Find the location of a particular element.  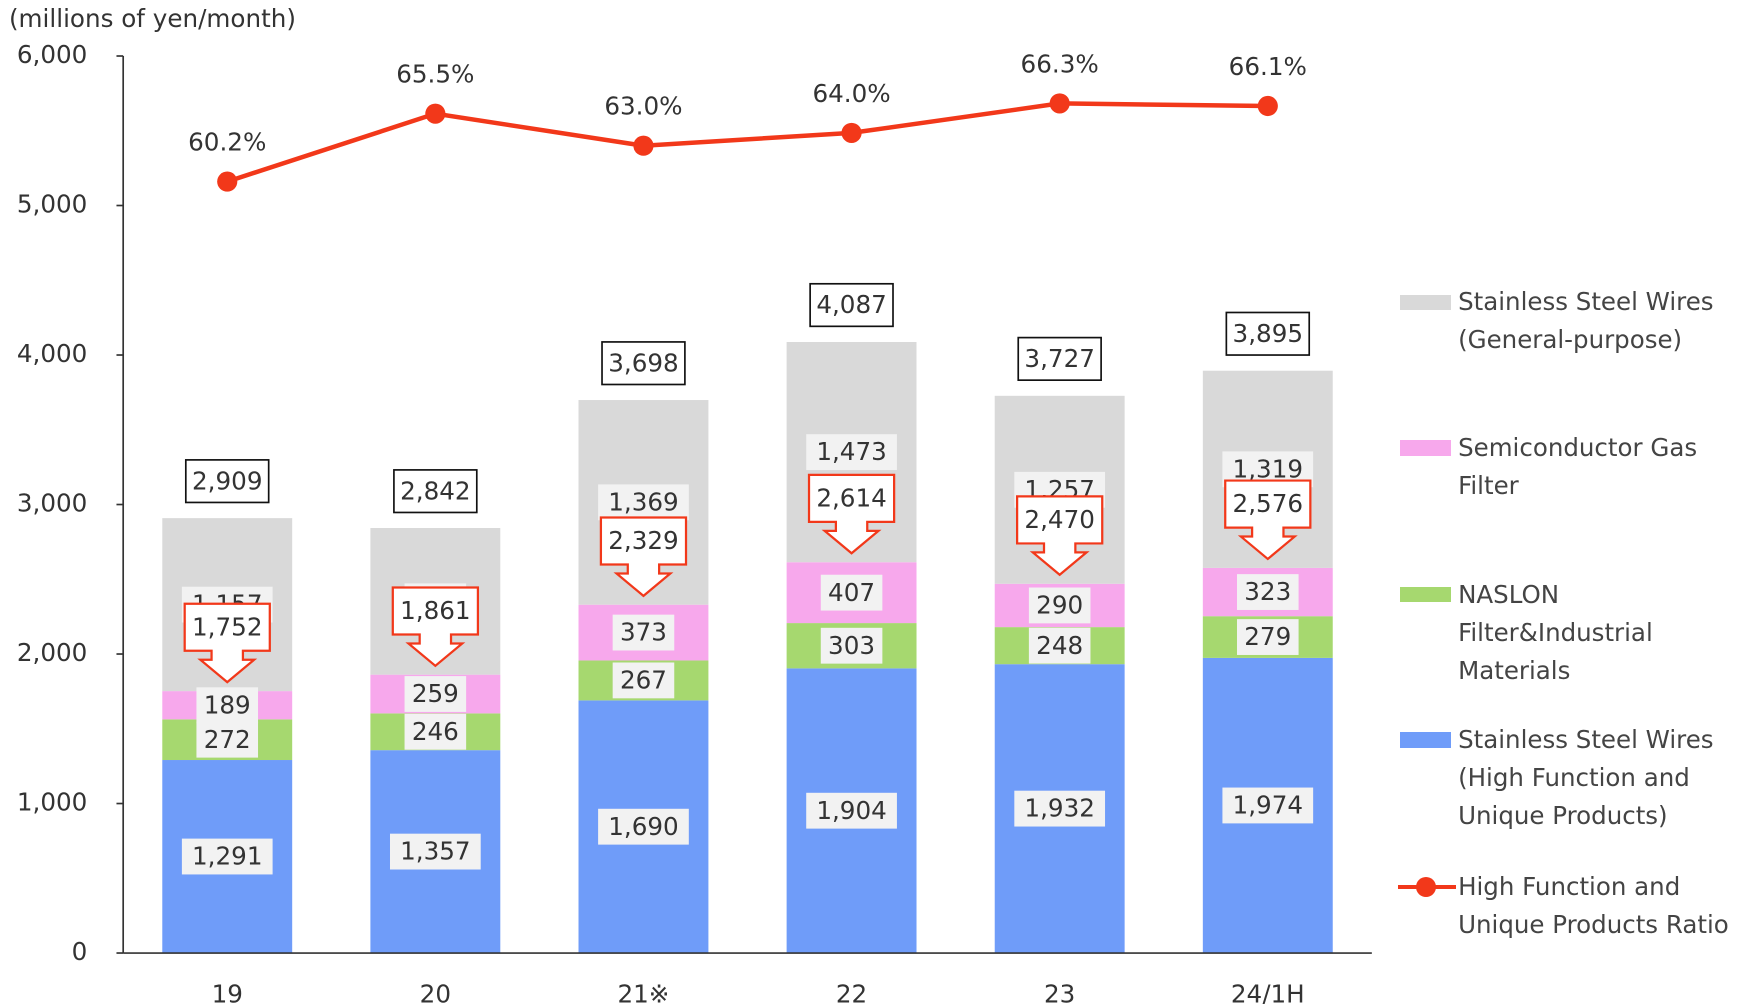

x-tick-label: 22 is located at coordinates (851, 992).